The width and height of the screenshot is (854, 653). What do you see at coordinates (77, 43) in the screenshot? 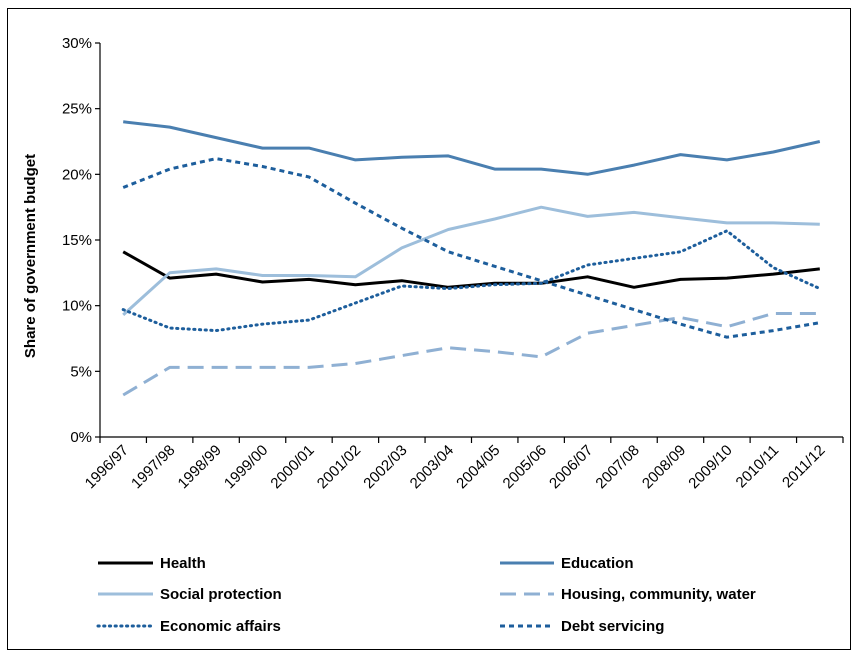
I see `y-tick-label: 30%` at bounding box center [77, 43].